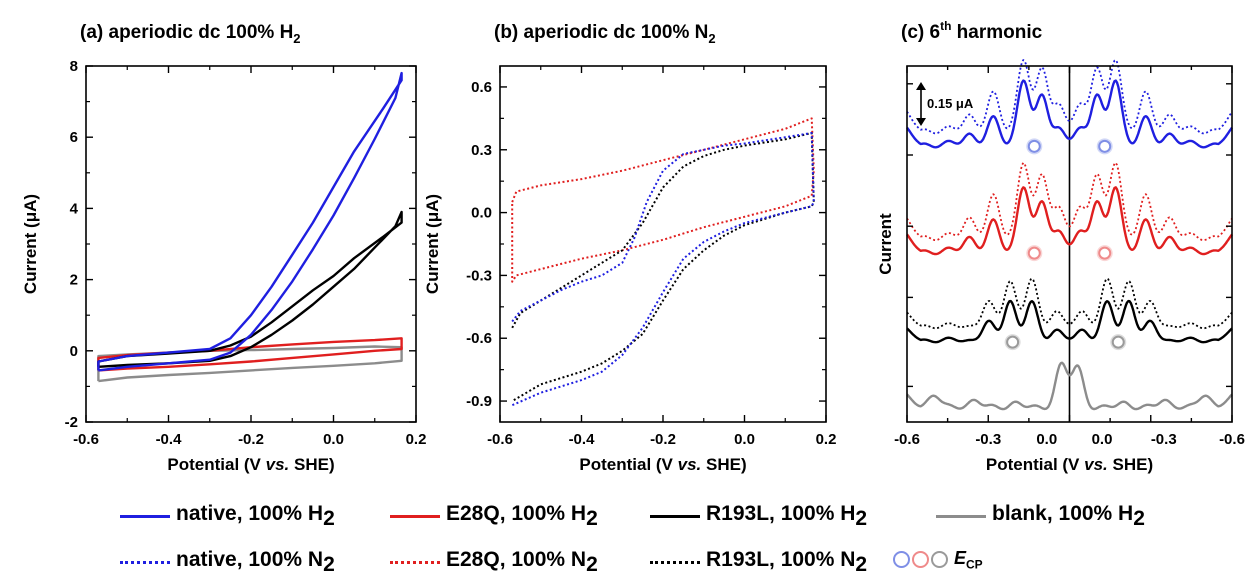 This screenshot has width=1249, height=584. What do you see at coordinates (968, 560) in the screenshot?
I see `ecp-legend-label: ECP` at bounding box center [968, 560].